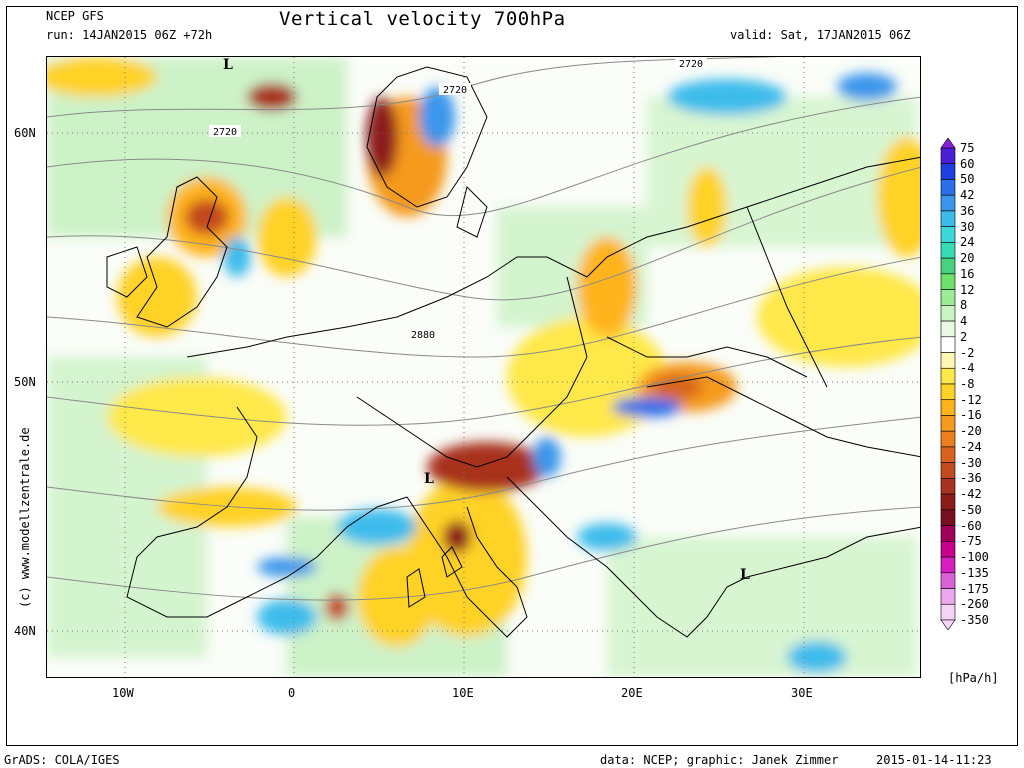 The image size is (1024, 768). I want to click on legend-label: -260, so click(974, 604).